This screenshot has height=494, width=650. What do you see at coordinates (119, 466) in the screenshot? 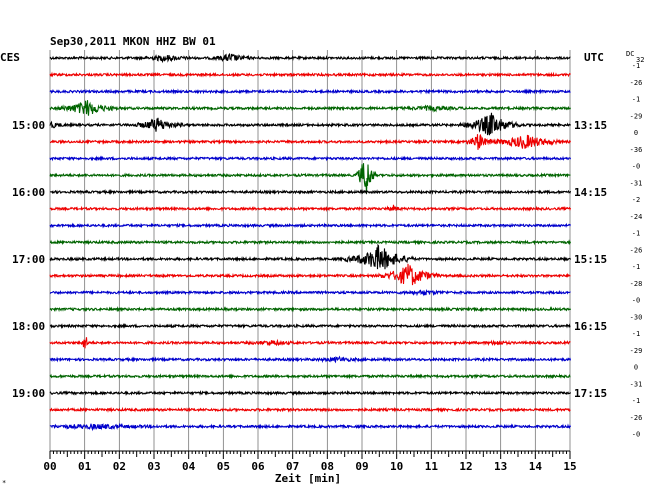
I see `x-tick-label: 02` at bounding box center [119, 466].